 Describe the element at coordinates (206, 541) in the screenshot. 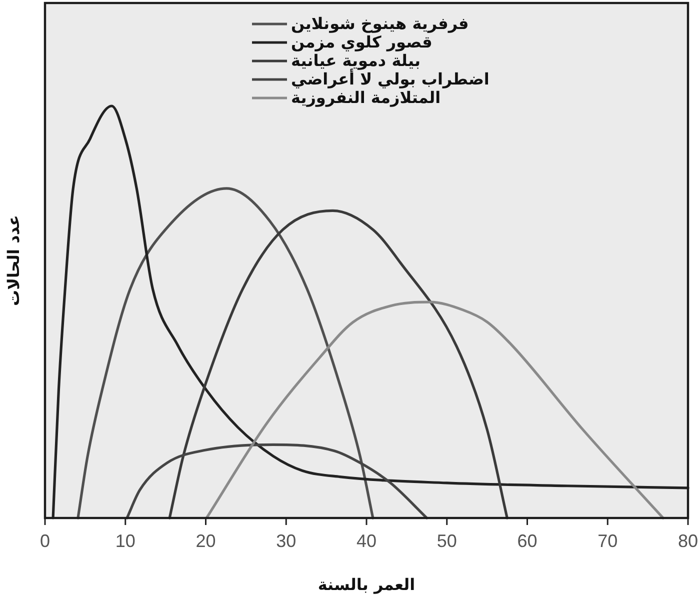

I see `x-tick-label: 20` at that location.